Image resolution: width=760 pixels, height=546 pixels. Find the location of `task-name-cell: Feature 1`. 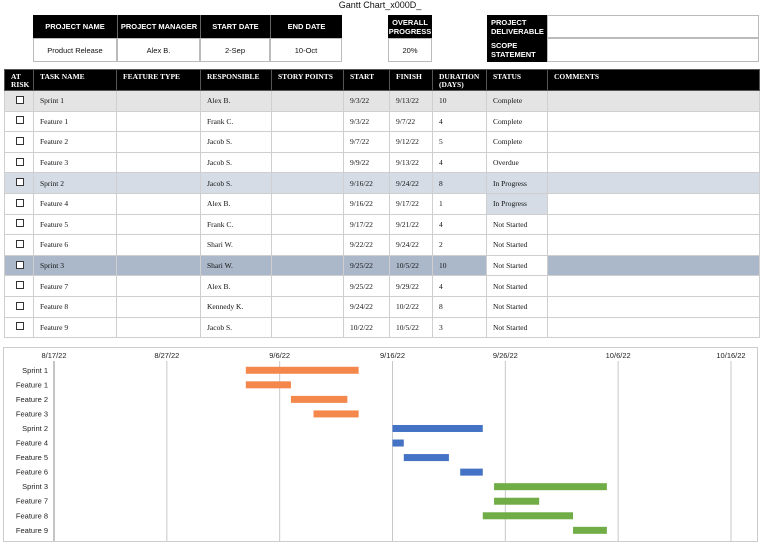

task-name-cell: Feature 1 is located at coordinates (75, 121).